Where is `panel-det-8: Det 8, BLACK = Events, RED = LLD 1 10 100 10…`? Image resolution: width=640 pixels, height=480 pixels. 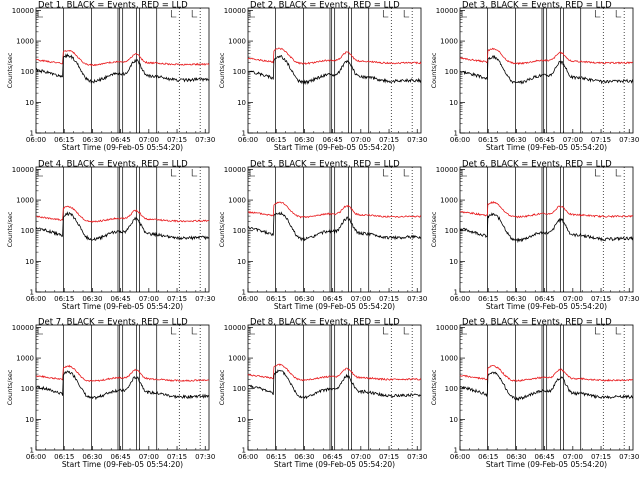
panel-det-8: Det 8, BLACK = Events, RED = LLD 1 10 100 10… is located at coordinates (322, 394).